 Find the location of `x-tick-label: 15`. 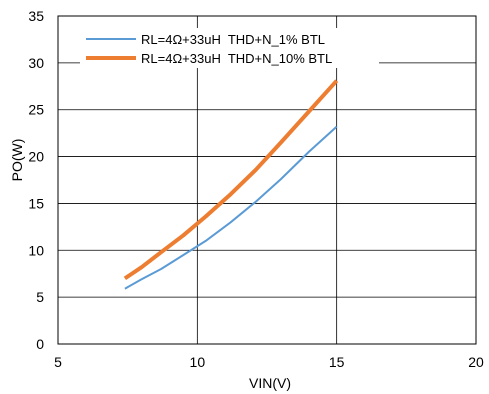

x-tick-label: 15 is located at coordinates (337, 362).